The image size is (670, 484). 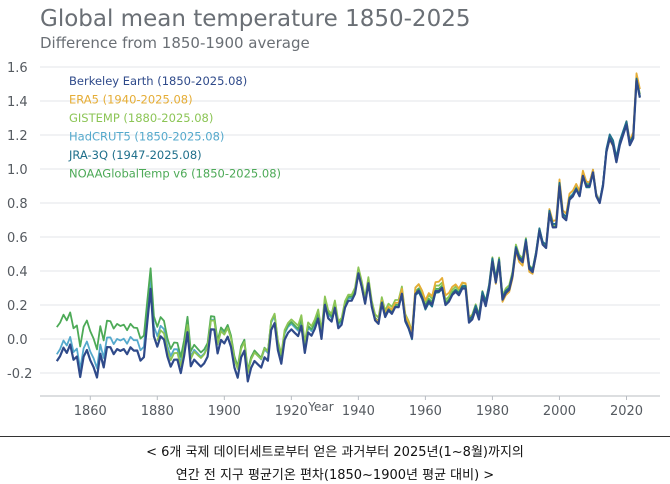 I want to click on y-tick-label: 0.8, so click(x=17, y=204).